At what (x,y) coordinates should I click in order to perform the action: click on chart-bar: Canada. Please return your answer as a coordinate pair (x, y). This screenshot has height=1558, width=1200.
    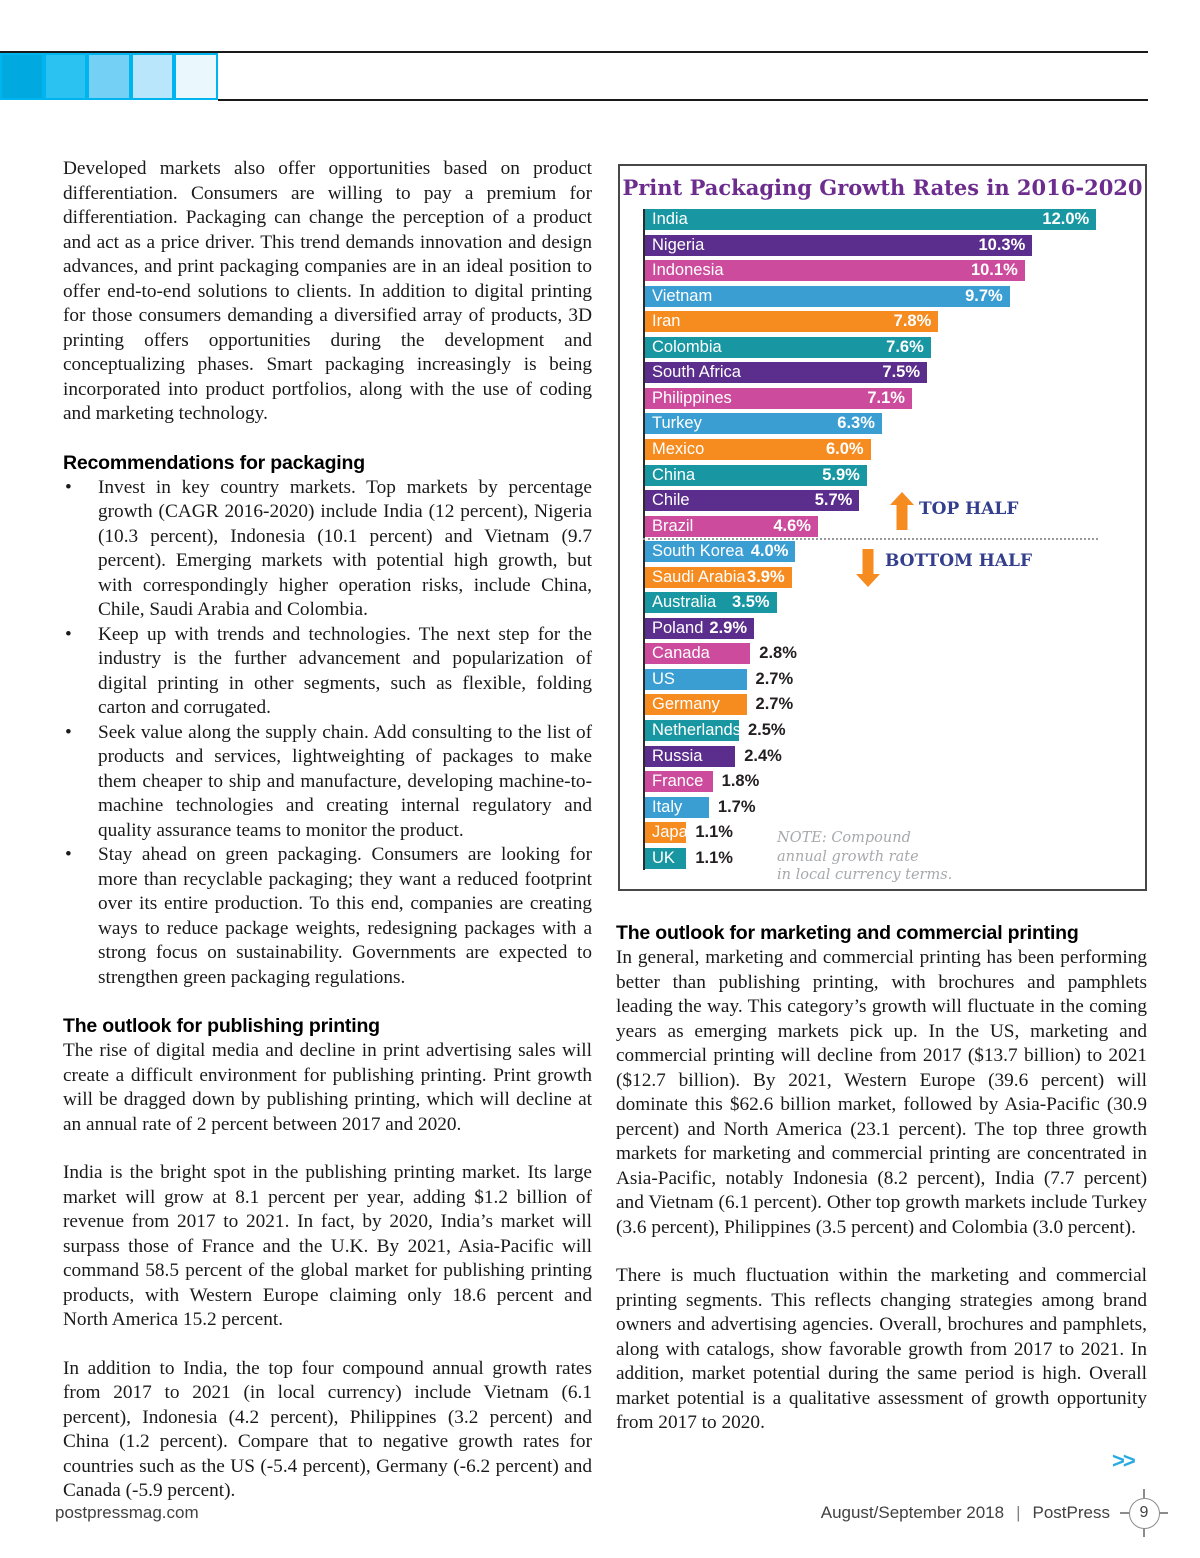
    Looking at the image, I should click on (698, 654).